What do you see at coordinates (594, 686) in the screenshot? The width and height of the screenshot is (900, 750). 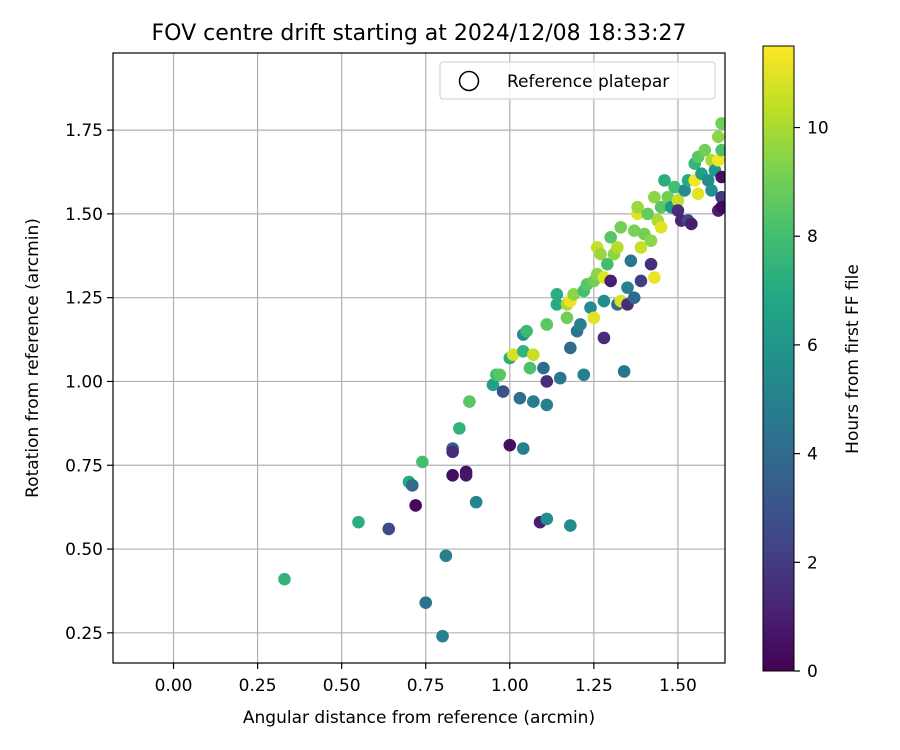 I see `x-tick-label: 1.25` at bounding box center [594, 686].